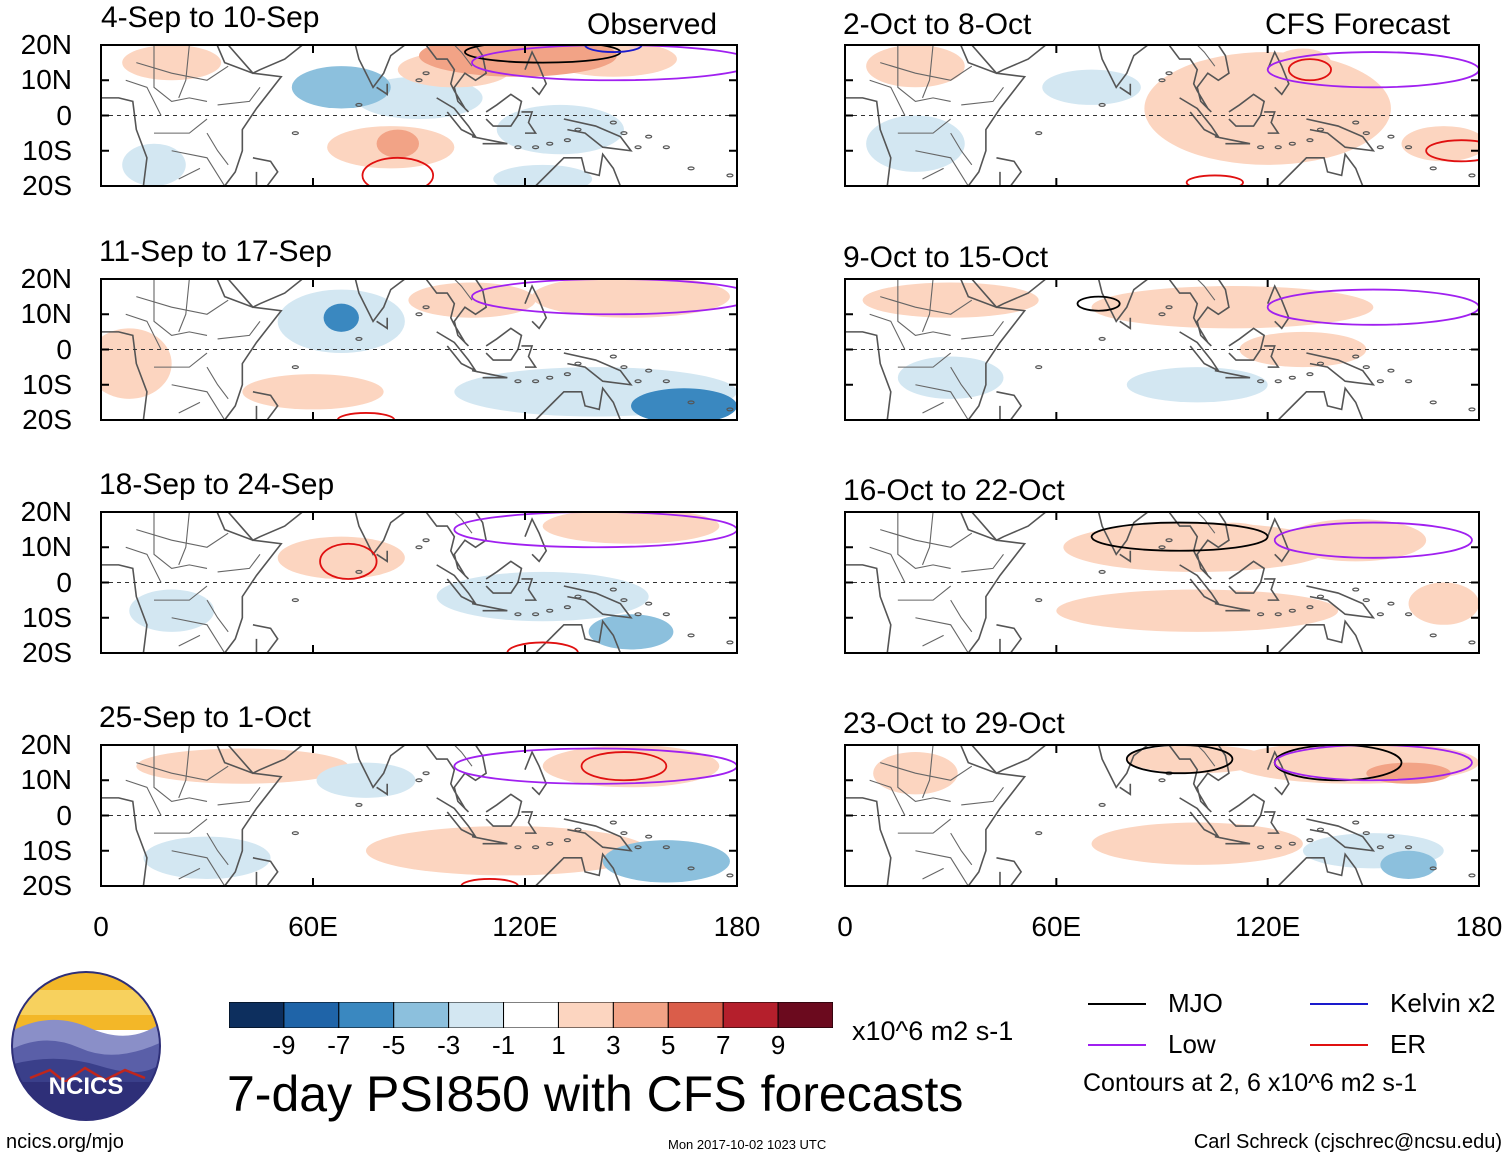 The image size is (1510, 1159). Describe the element at coordinates (1403, 1003) in the screenshot. I see `legend-kelvin: Kelvin x2` at that location.